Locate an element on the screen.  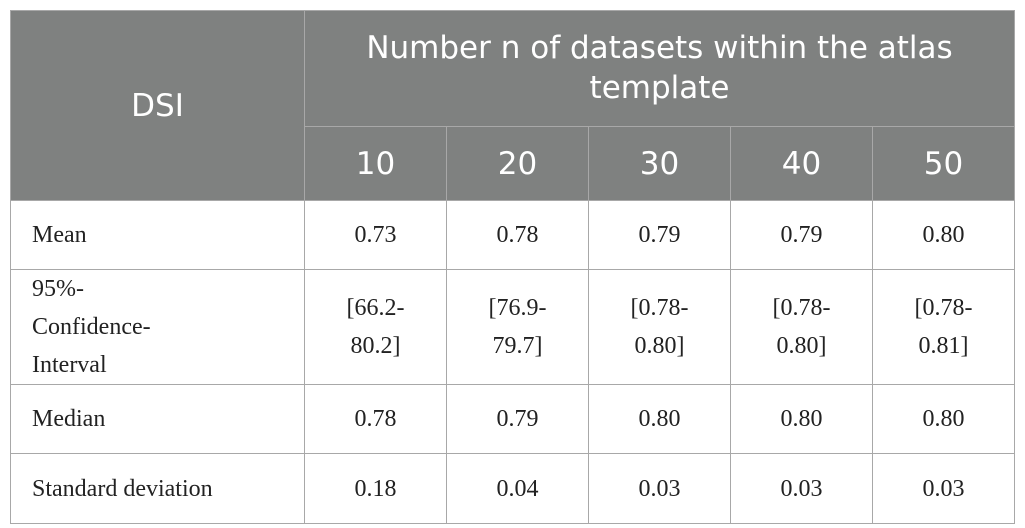
header-row-columns: 10 20 30 40 50 is located at coordinates (513, 163).